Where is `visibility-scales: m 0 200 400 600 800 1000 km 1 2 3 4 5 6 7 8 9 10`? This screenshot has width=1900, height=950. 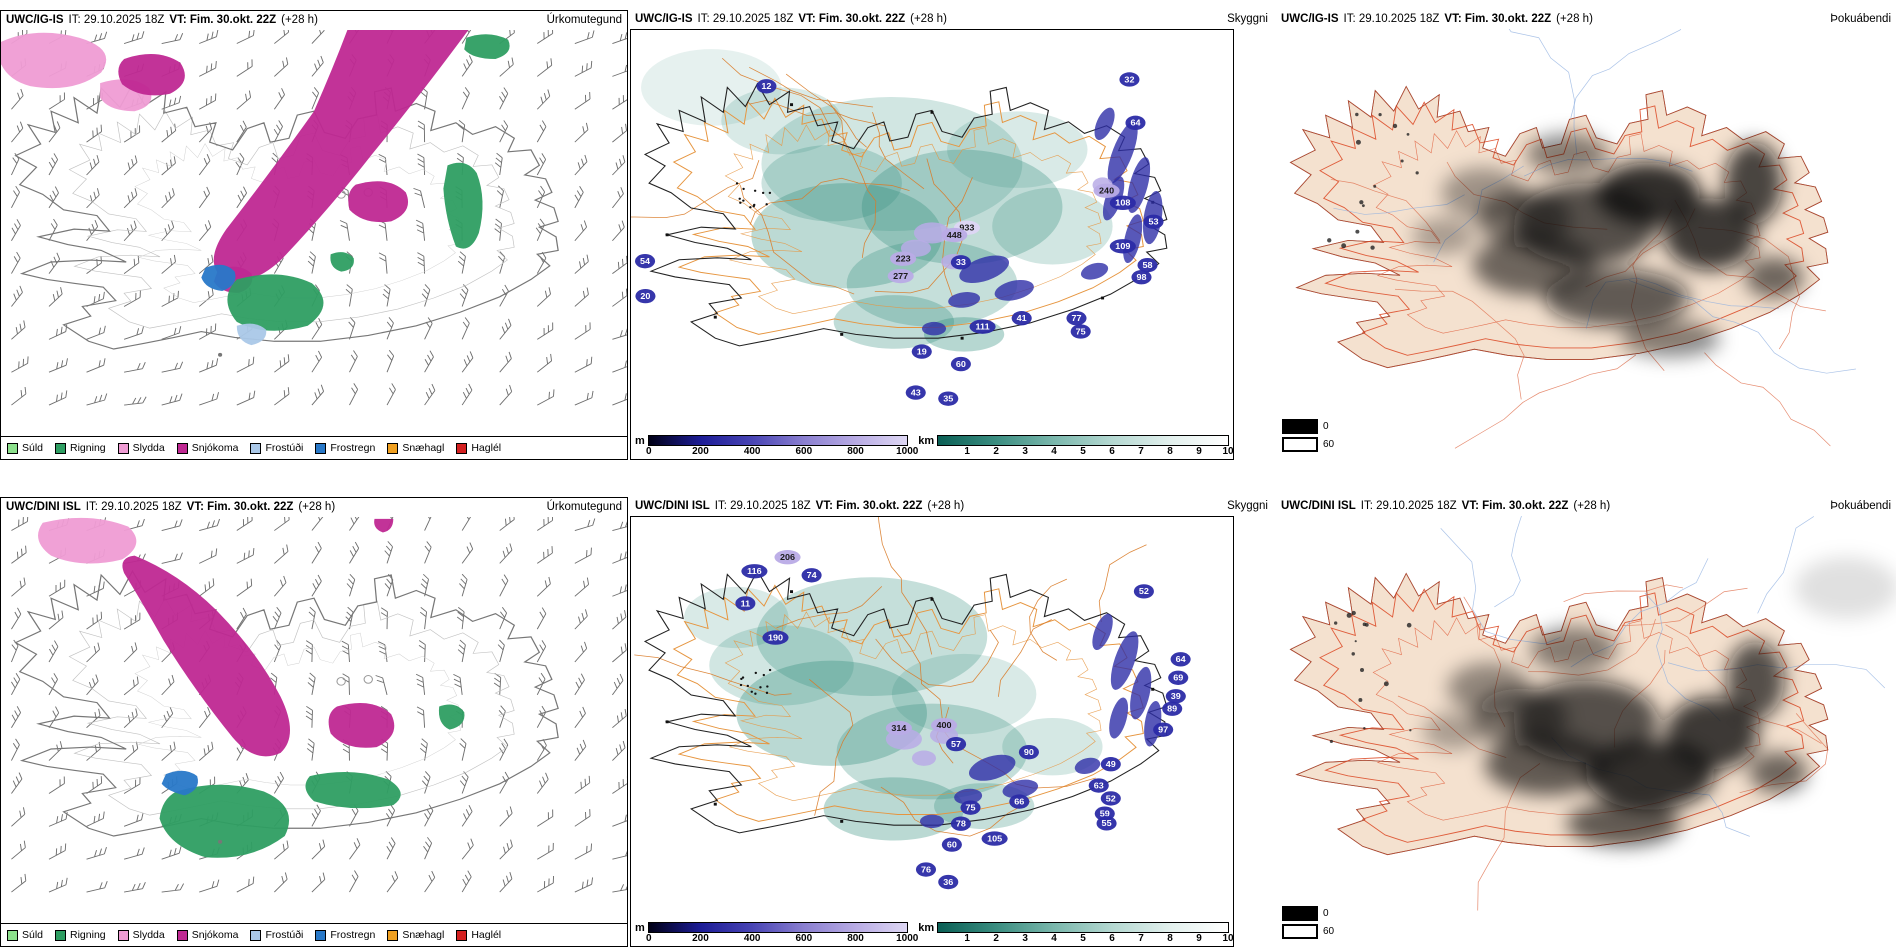 visibility-scales: m 0 200 400 600 800 1000 km 1 2 3 4 5 6 7 8 9 10 is located at coordinates (932, 932).